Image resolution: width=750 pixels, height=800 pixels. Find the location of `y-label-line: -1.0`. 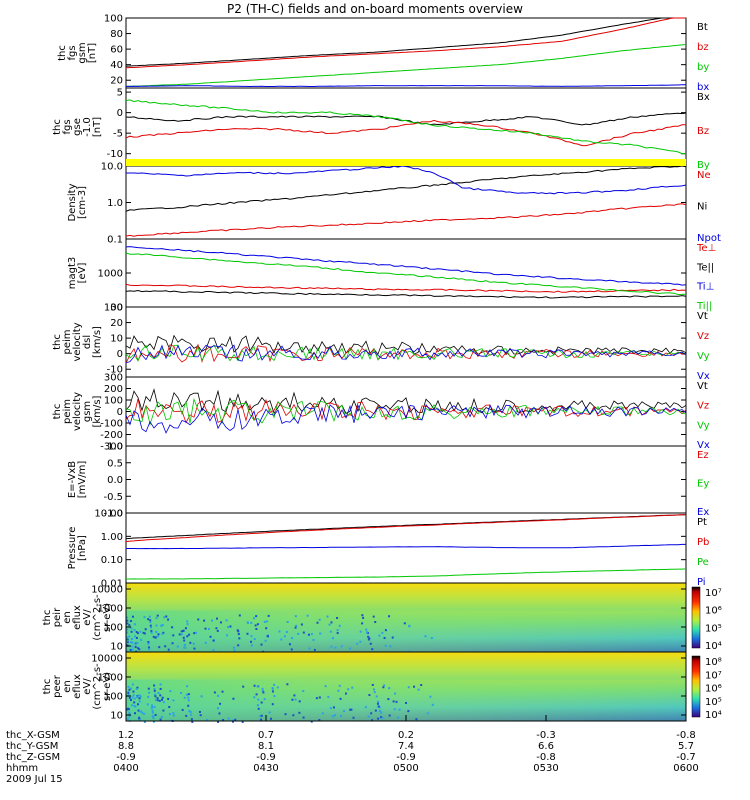

y-label-line: -1.0 is located at coordinates (87, 127).